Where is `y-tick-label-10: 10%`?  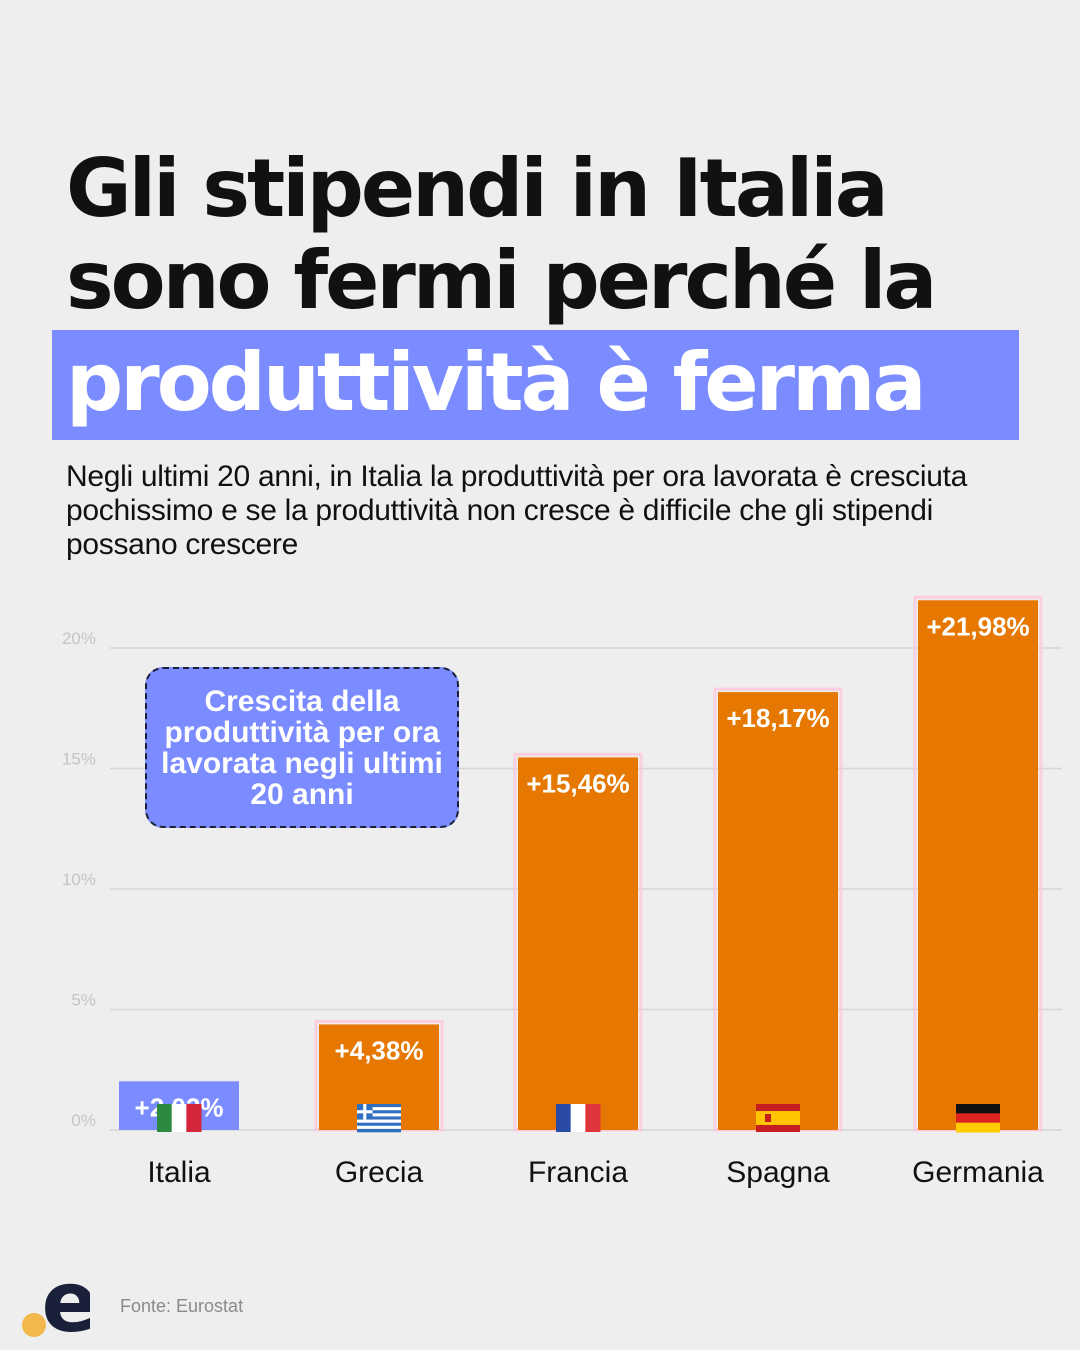 y-tick-label-10: 10% is located at coordinates (79, 879).